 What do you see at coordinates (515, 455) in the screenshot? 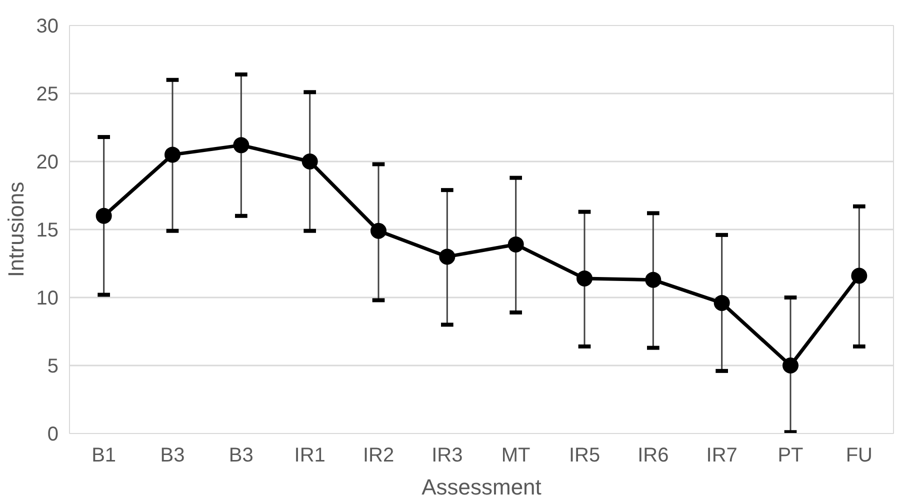
I see `x-tick-label: MT` at bounding box center [515, 455].